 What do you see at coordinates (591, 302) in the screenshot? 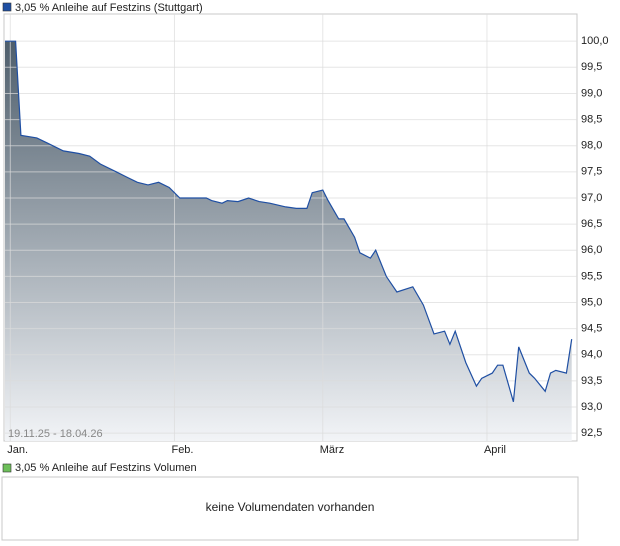
I see `y-tick-label: 95,0` at bounding box center [591, 302].